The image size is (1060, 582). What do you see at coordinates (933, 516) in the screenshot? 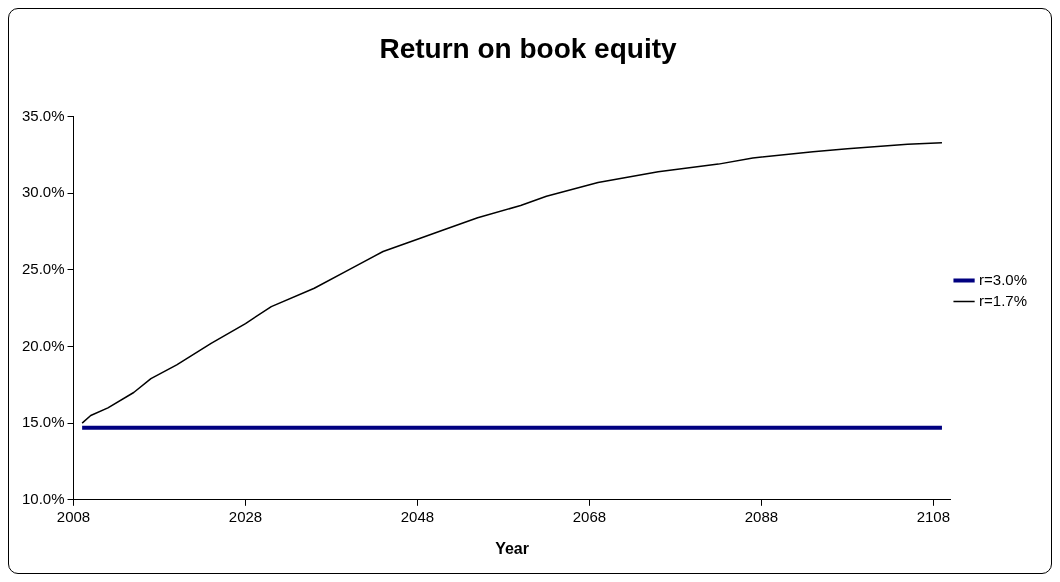
I see `x-tick-label: 2108` at bounding box center [933, 516].